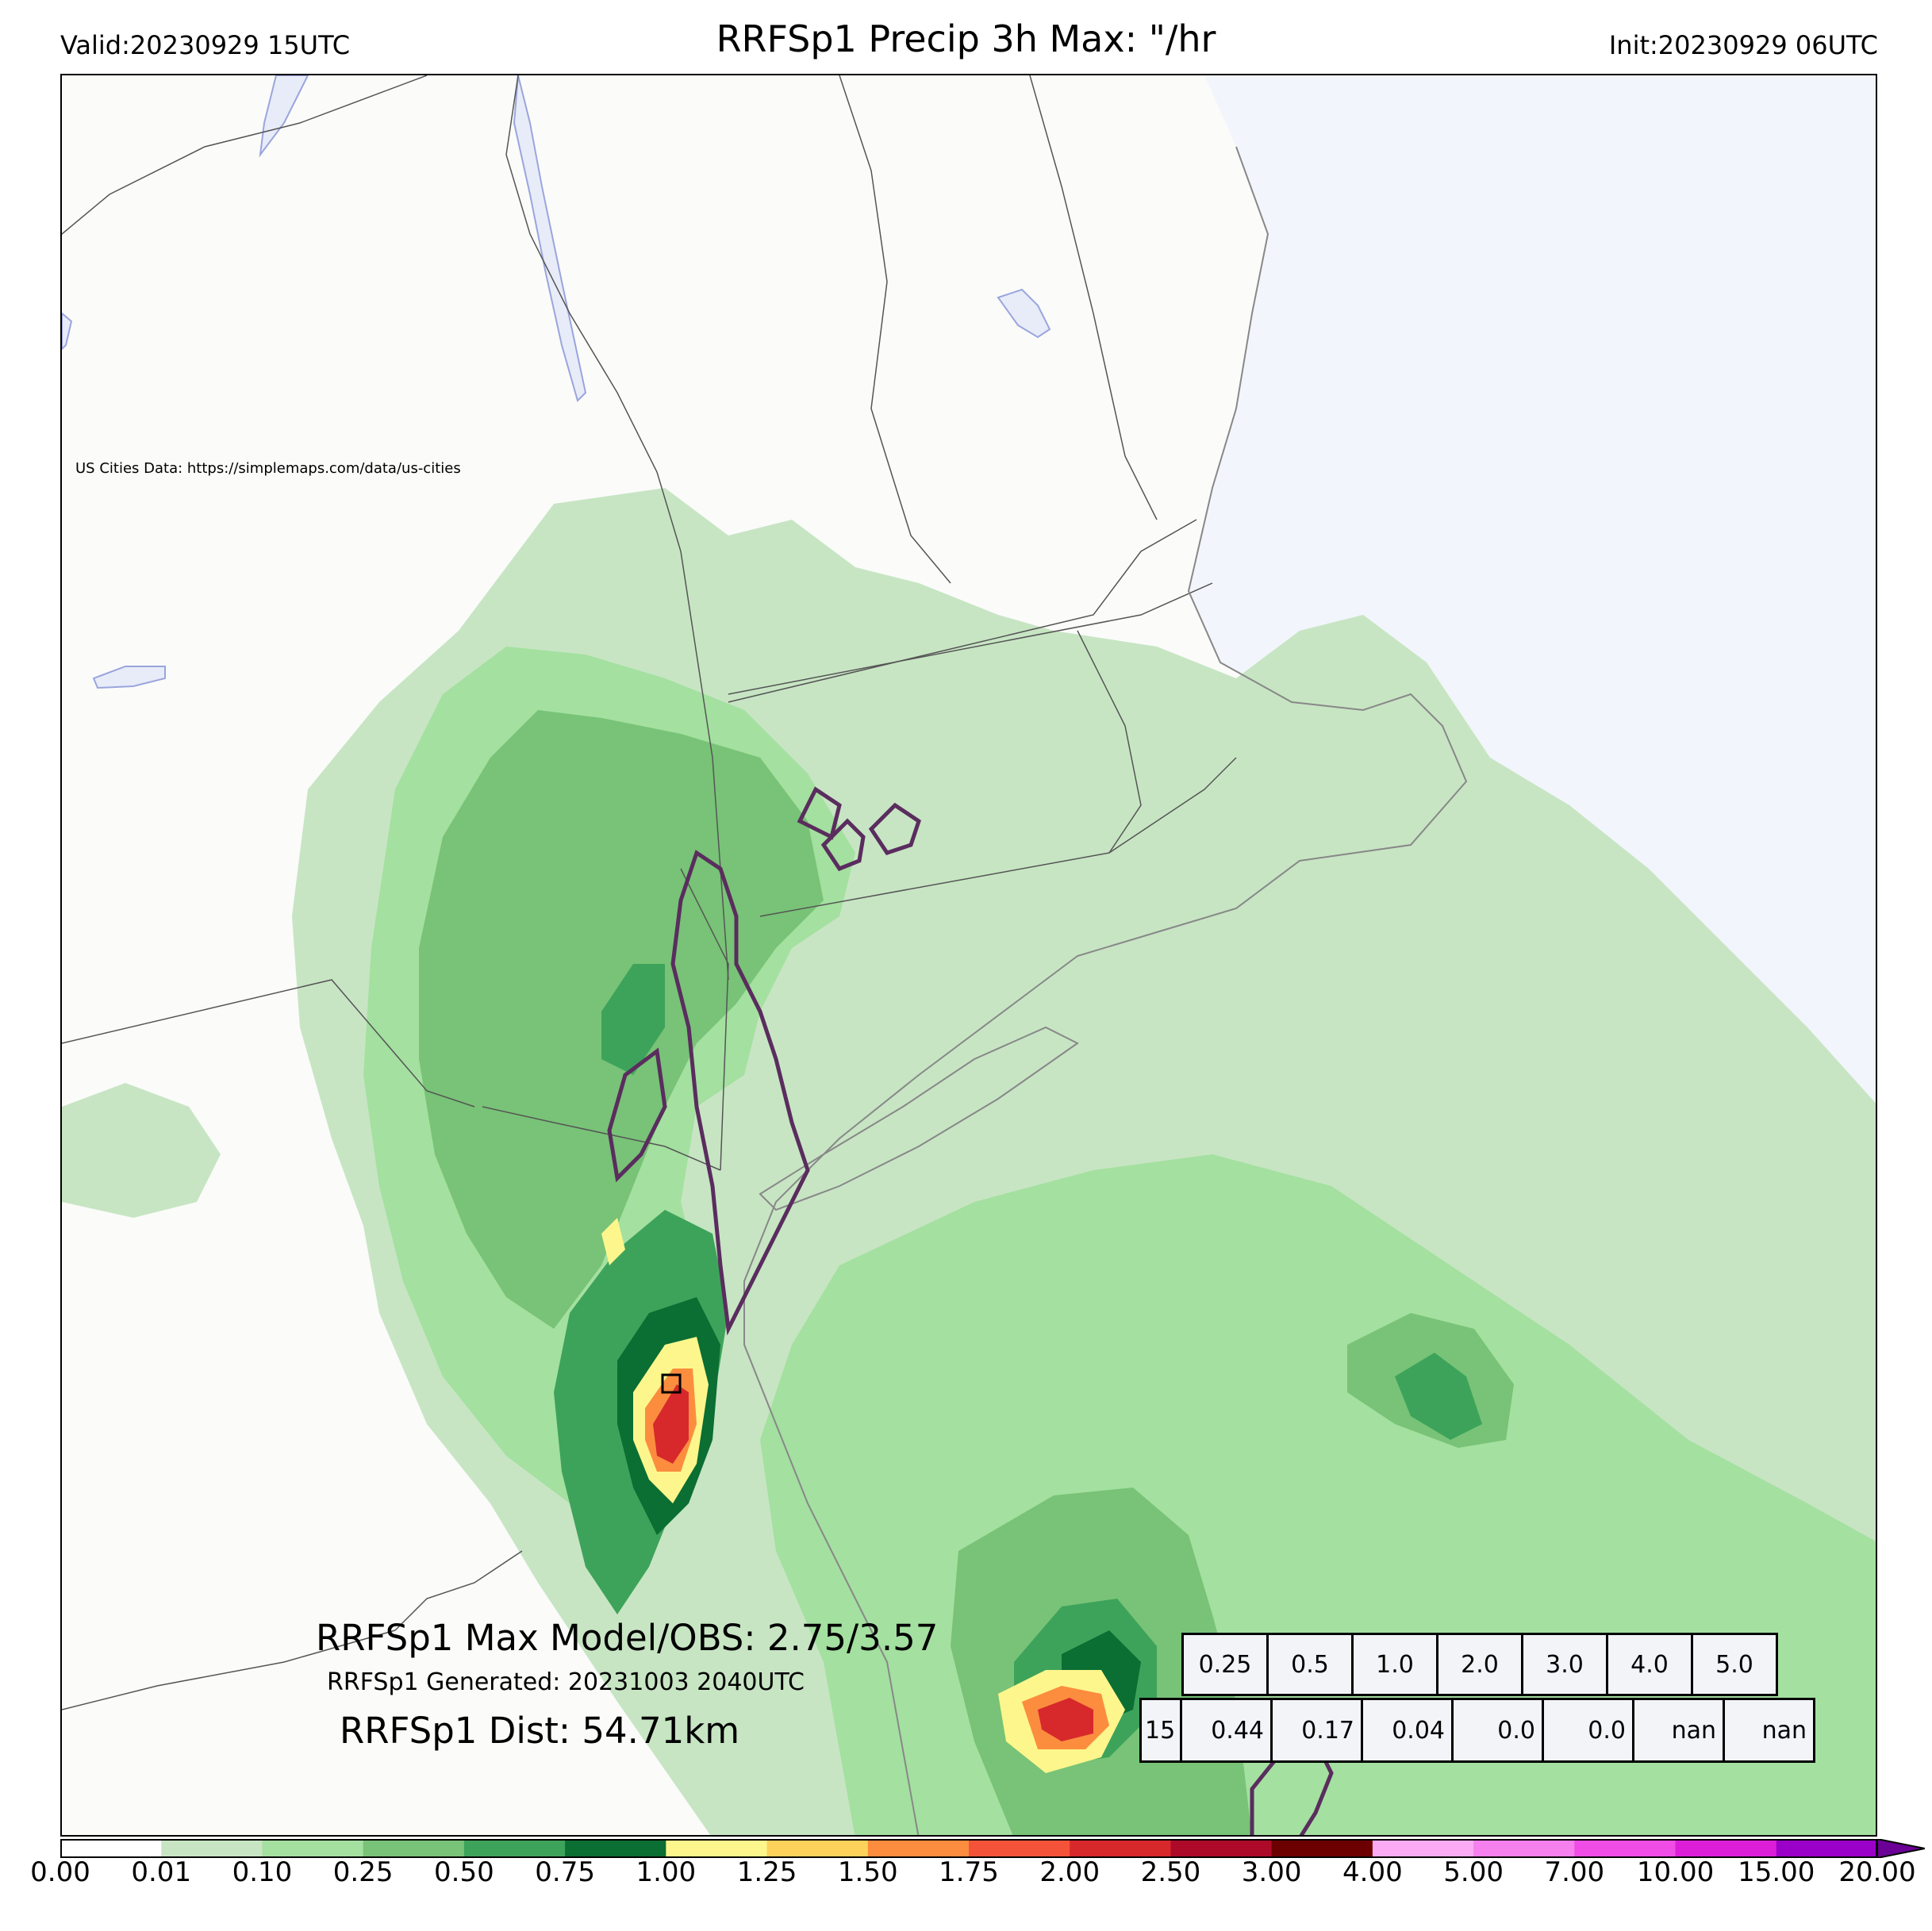  Describe the element at coordinates (550, 239) in the screenshot. I see `lake-champlain` at that location.